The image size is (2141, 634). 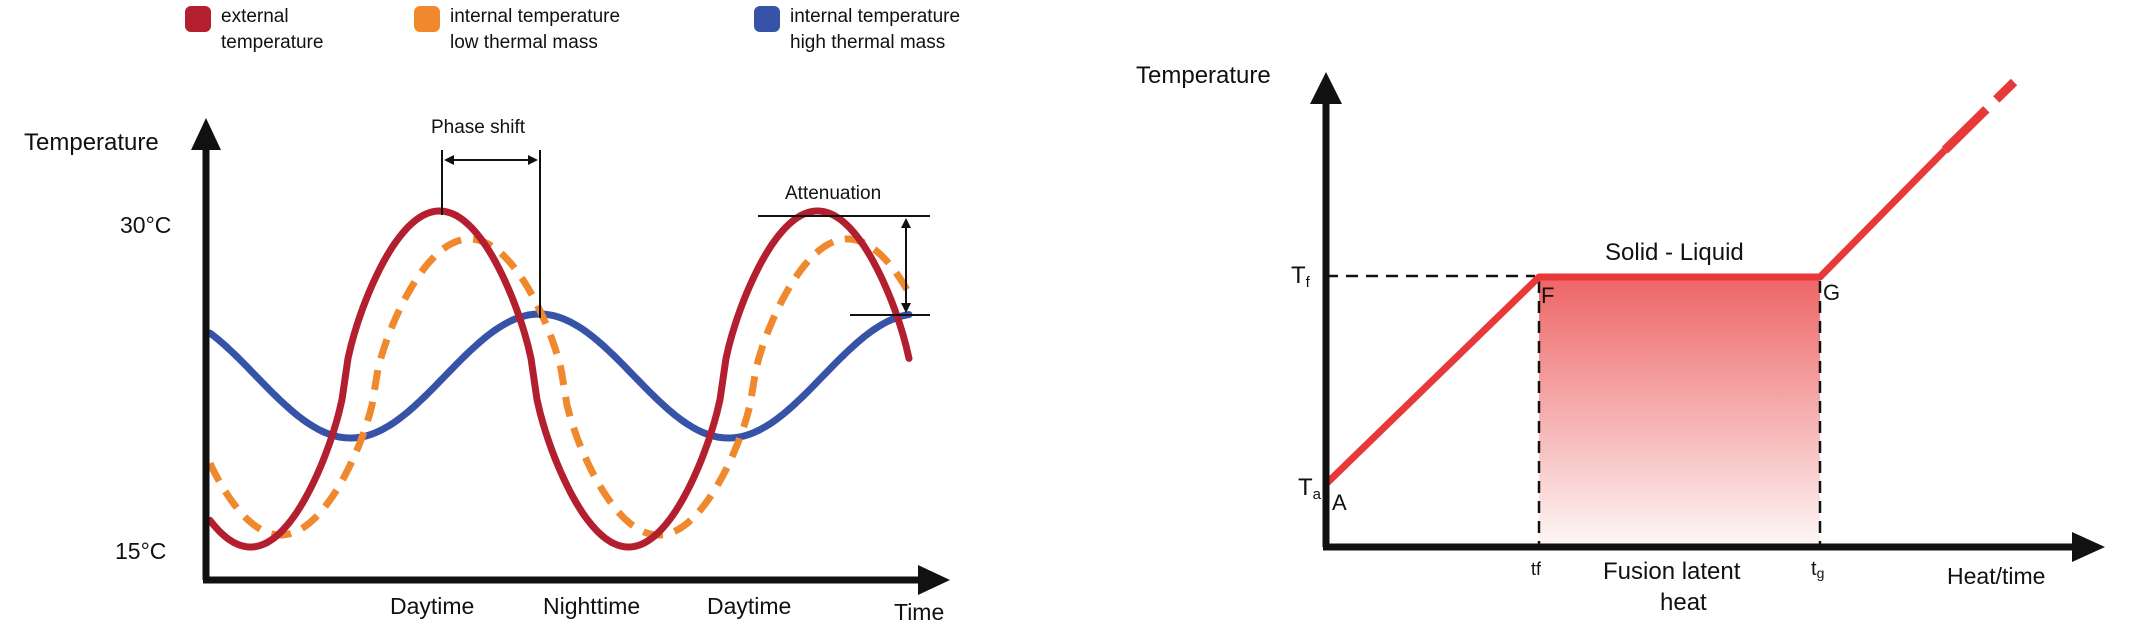 What do you see at coordinates (517, 29) in the screenshot?
I see `legend-item-low-mass: internal temperature low thermal mass` at bounding box center [517, 29].